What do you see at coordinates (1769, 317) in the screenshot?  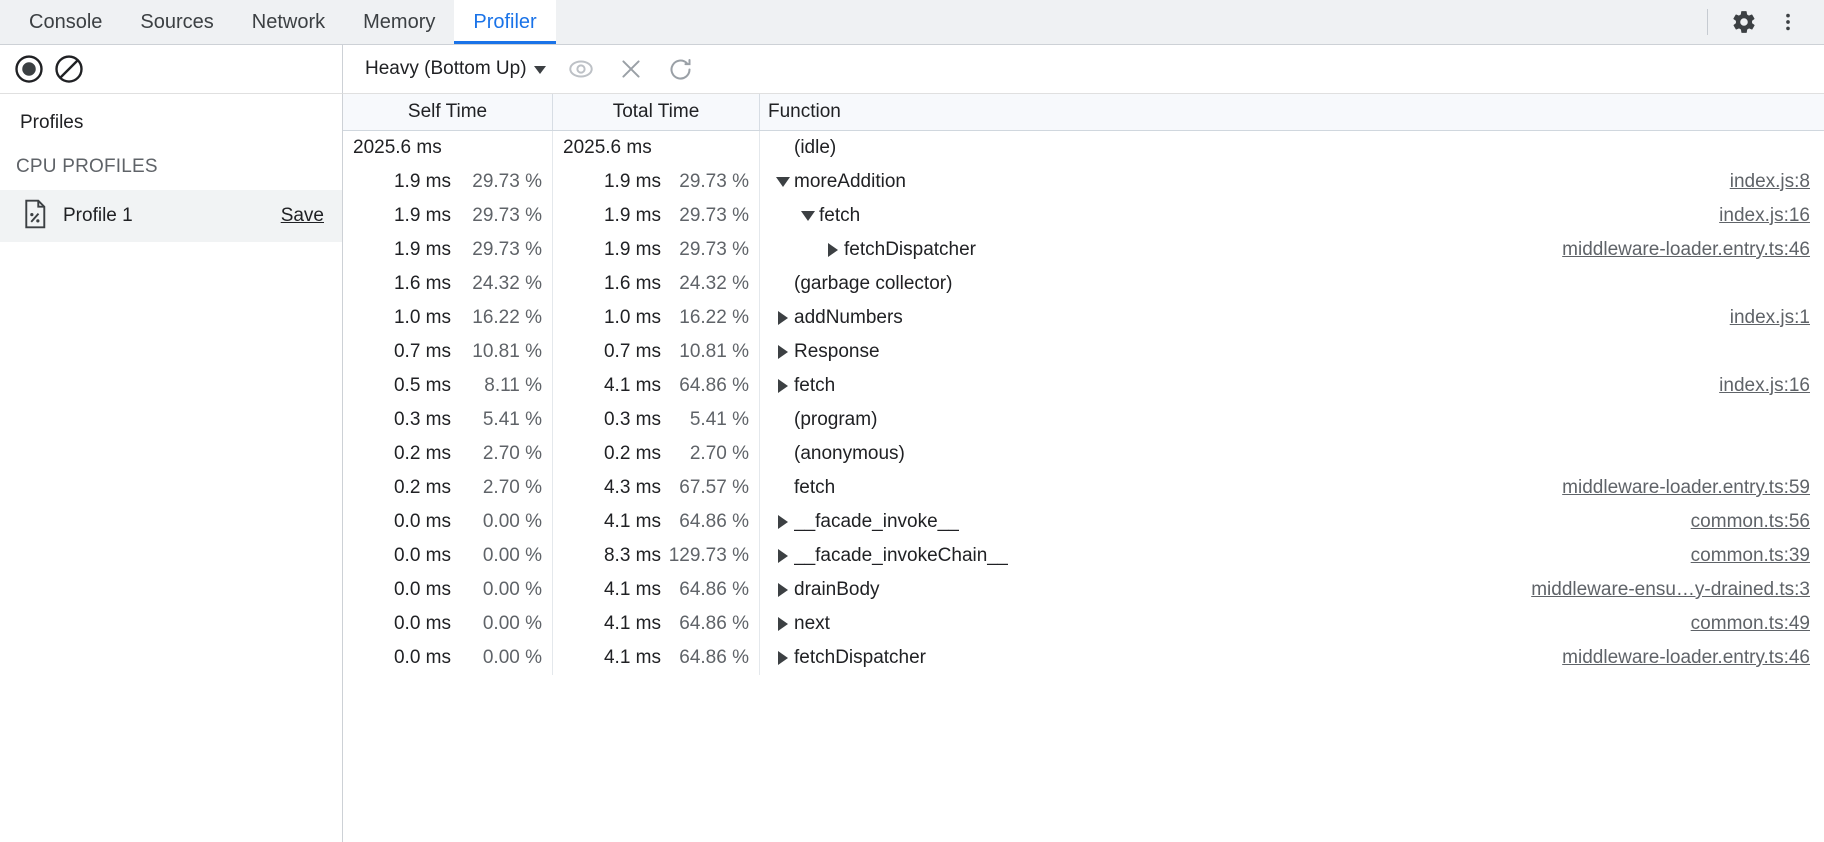 I see `source-link: index.js:1` at bounding box center [1769, 317].